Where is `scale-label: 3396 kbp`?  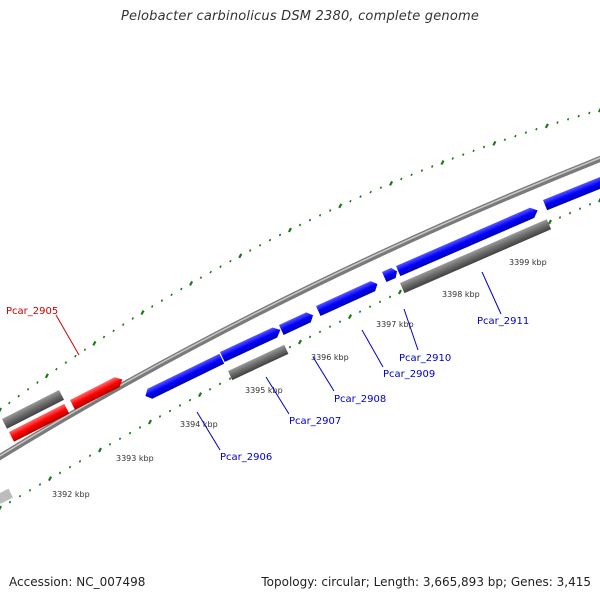 scale-label: 3396 kbp is located at coordinates (330, 357).